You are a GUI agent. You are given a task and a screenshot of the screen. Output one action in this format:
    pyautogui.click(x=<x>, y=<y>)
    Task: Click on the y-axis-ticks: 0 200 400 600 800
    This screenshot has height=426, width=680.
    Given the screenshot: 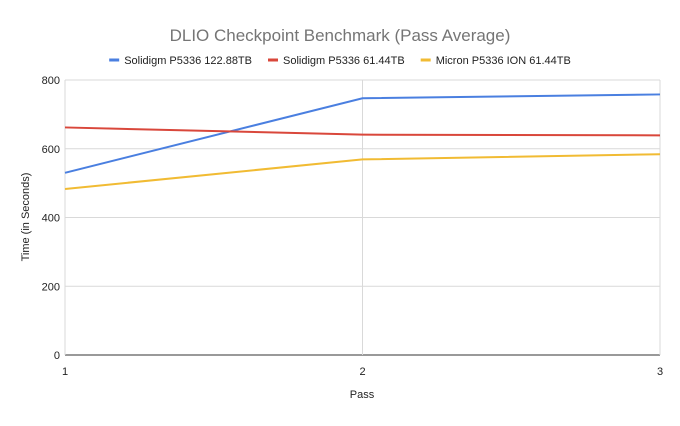 What is the action you would take?
    pyautogui.click(x=51, y=218)
    